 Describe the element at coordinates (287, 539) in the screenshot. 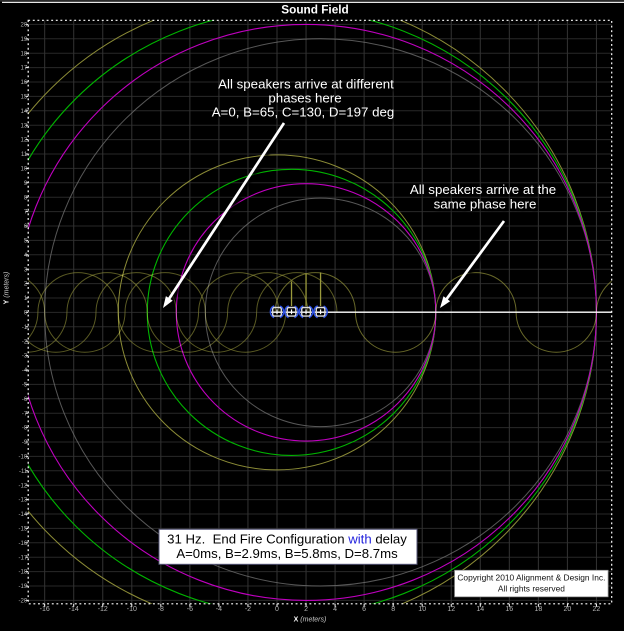

I see `svg-text:31 Hz. End Fire Configuration: 31 Hz. End Fire Configuration with delay` at that location.